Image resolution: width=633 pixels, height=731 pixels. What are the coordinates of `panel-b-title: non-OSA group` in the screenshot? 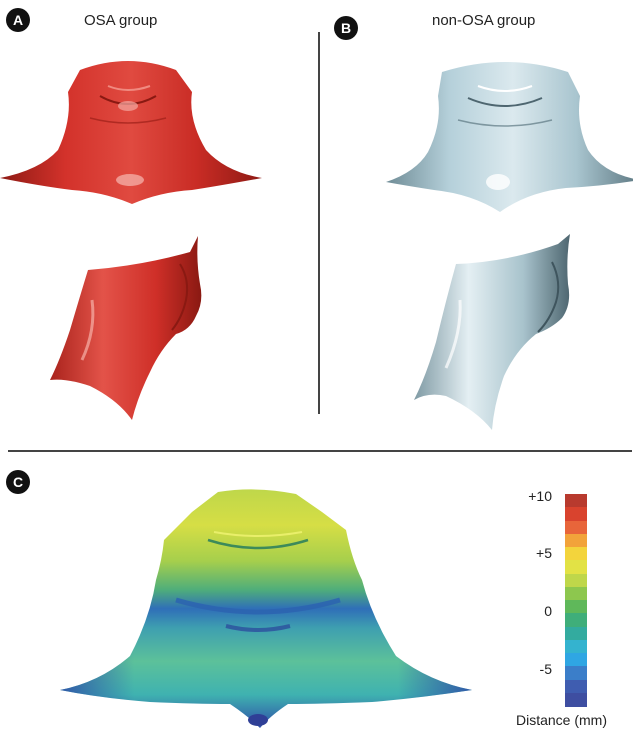 It's located at (484, 20).